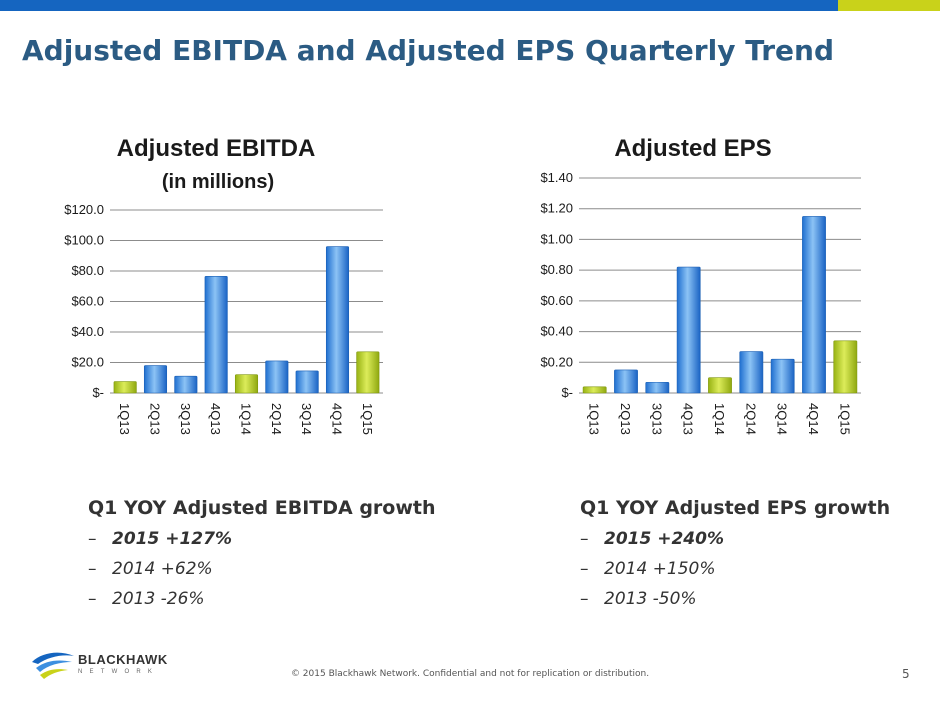  I want to click on ebitda-chart-subtitle: (in millions), so click(218, 182).